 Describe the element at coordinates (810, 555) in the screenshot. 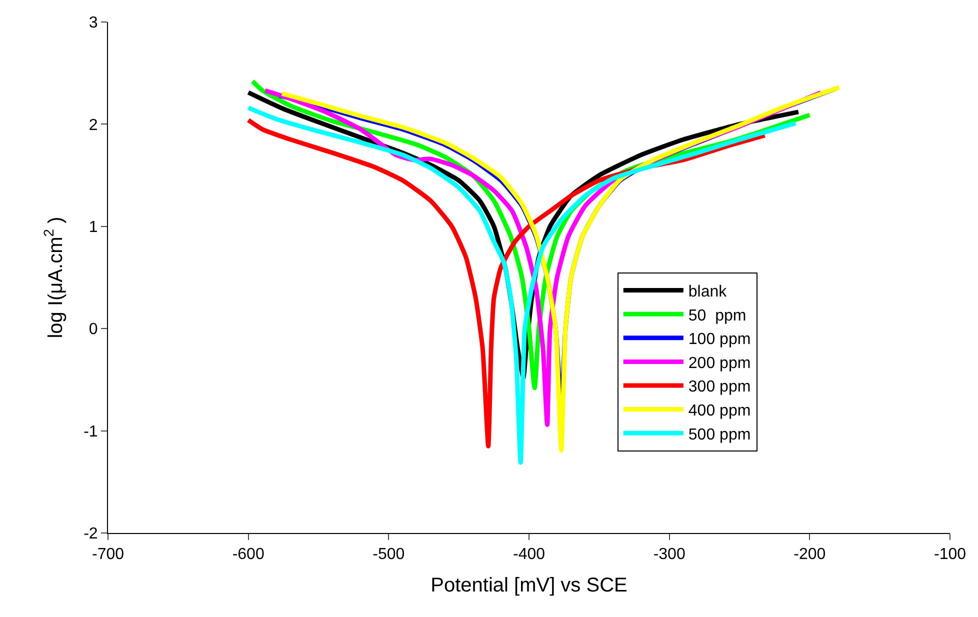

I see `x-tick-label: -200` at that location.